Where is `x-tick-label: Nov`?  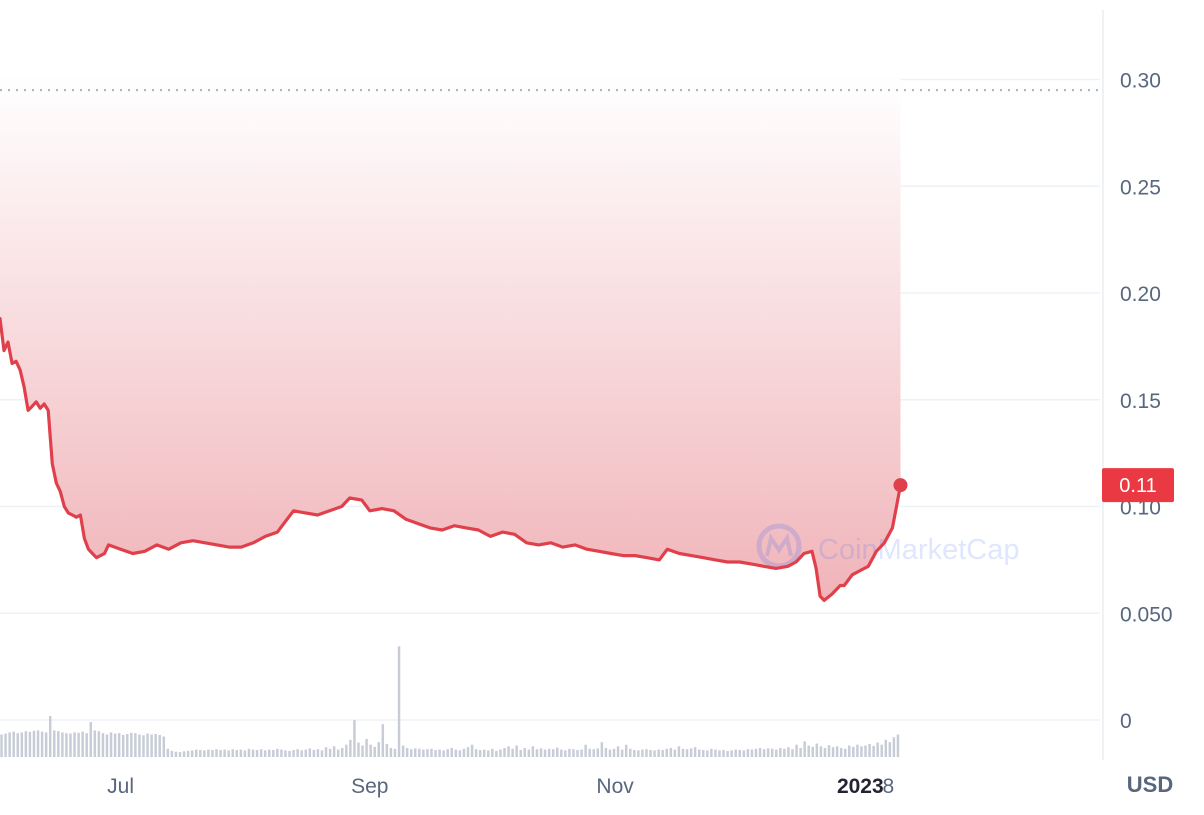 x-tick-label: Nov is located at coordinates (615, 786).